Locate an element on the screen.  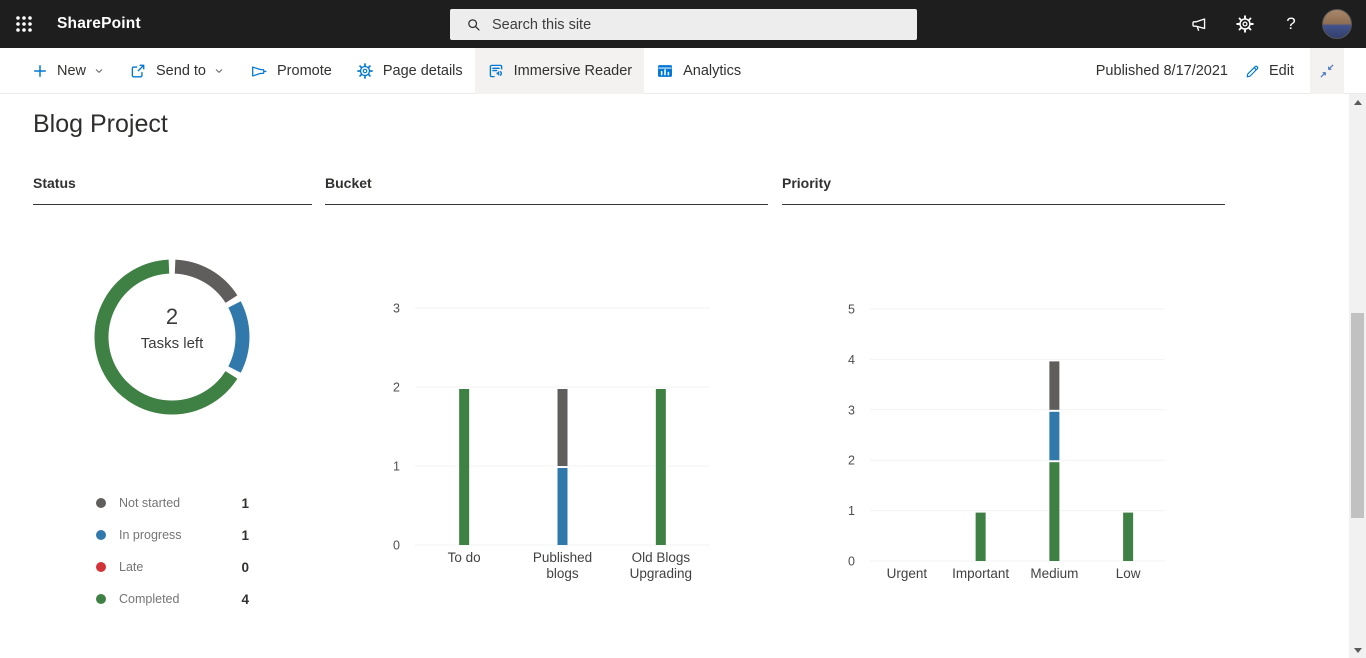
new-button: New is located at coordinates (68, 71).